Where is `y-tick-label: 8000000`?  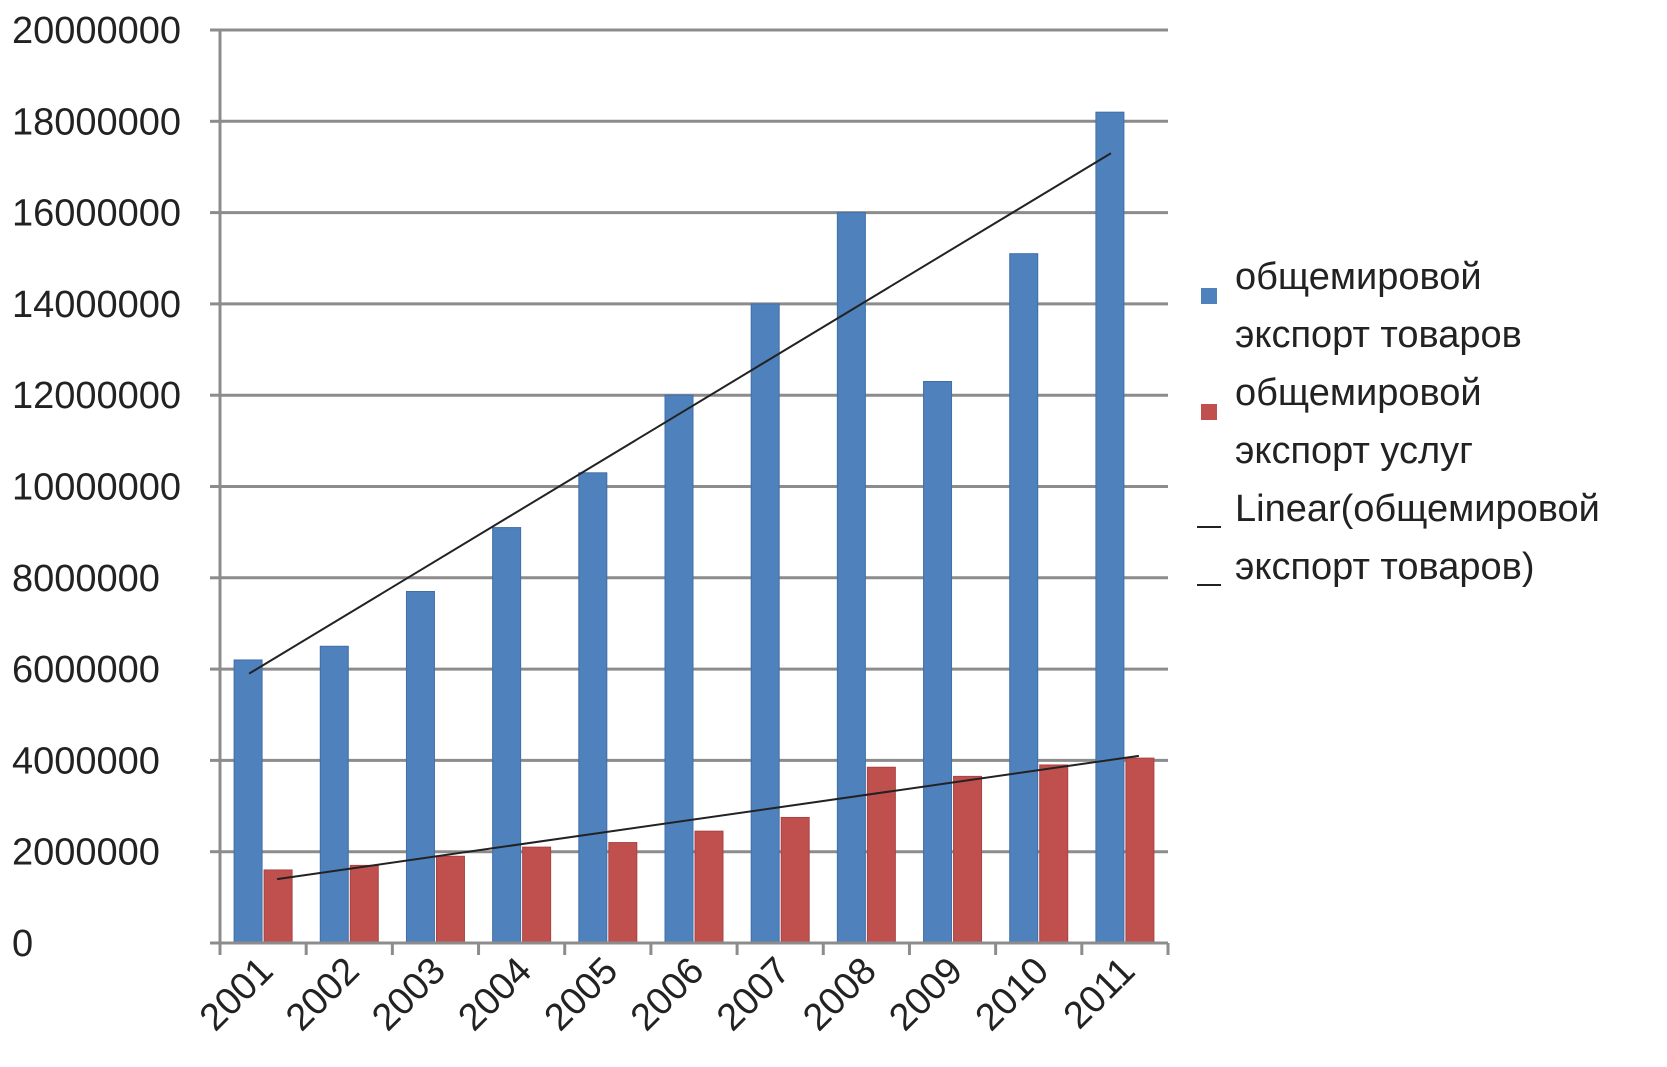 y-tick-label: 8000000 is located at coordinates (86, 579).